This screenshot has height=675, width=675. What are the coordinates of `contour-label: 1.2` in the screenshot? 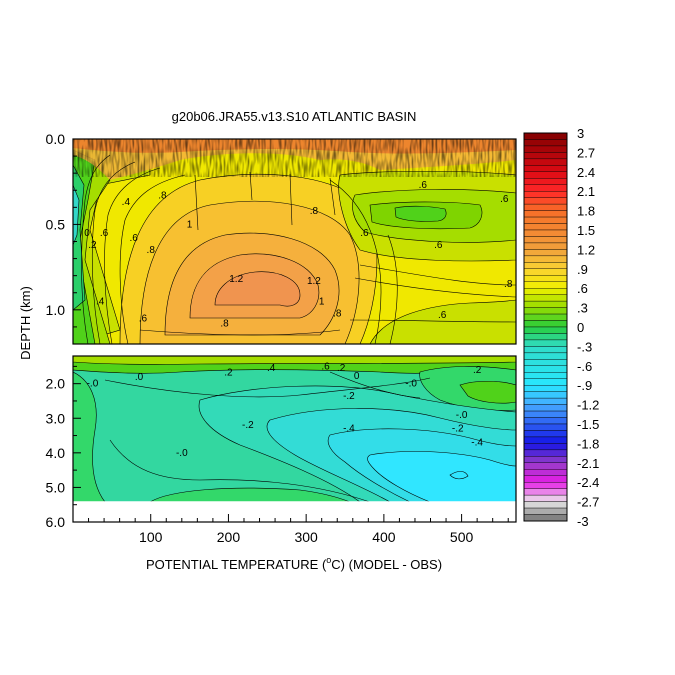 It's located at (236, 279).